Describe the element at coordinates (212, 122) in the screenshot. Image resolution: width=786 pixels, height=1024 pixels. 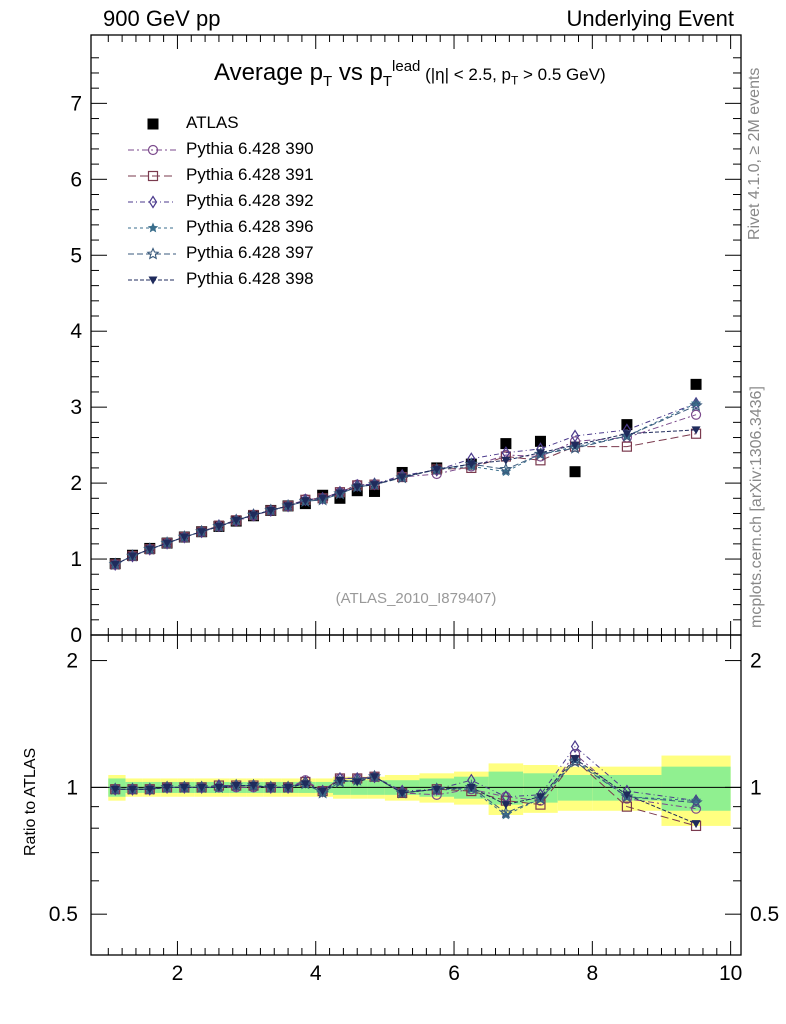
I see `legend-label: ATLAS` at that location.